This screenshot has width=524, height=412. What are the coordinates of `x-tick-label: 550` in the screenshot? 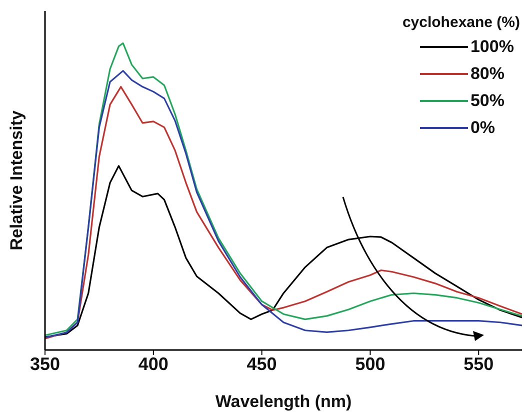 It's located at (479, 364).